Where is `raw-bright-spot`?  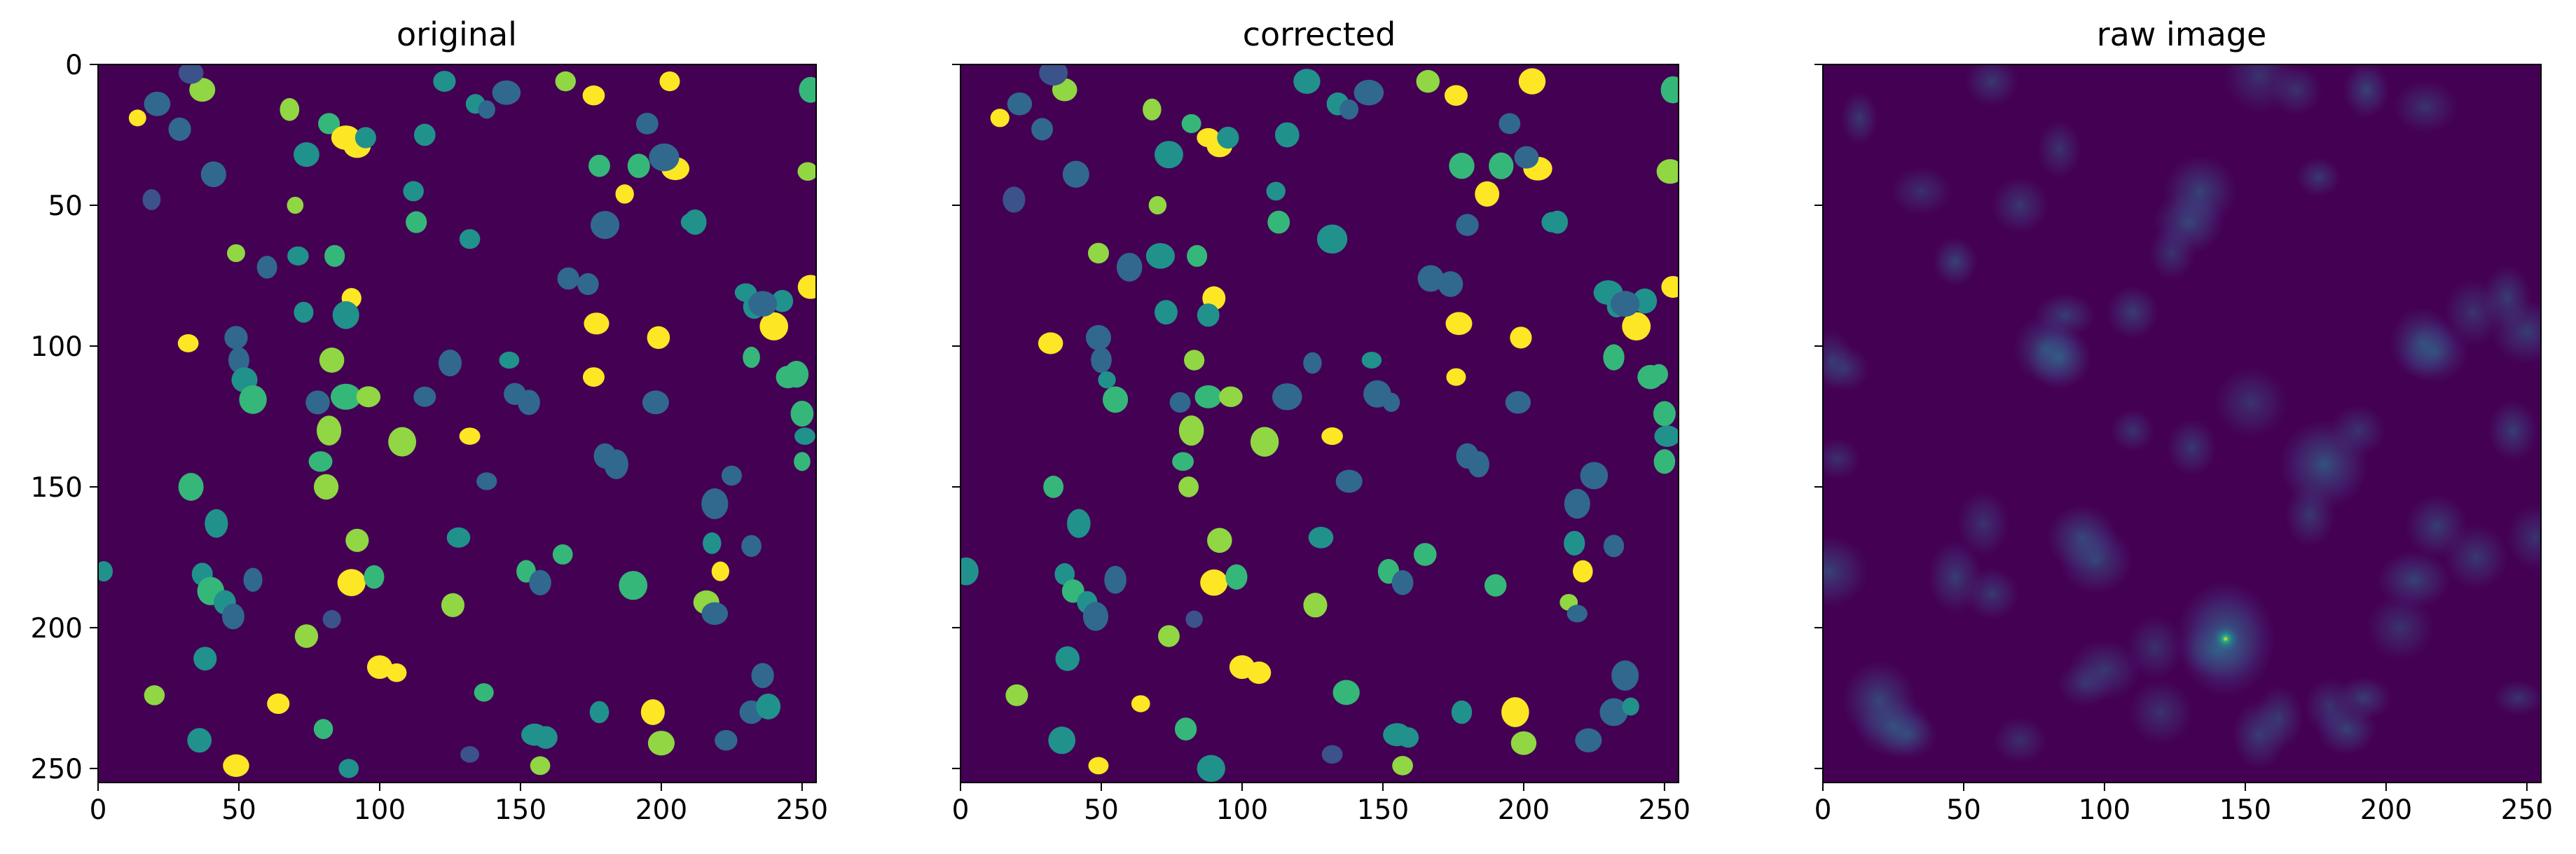 raw-bright-spot is located at coordinates (2225, 639).